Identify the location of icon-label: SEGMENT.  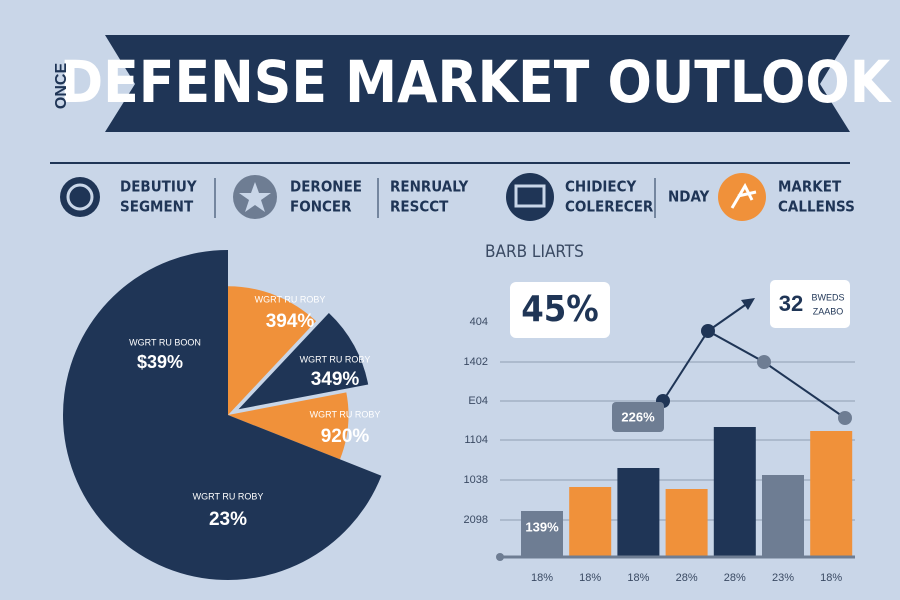
(157, 207).